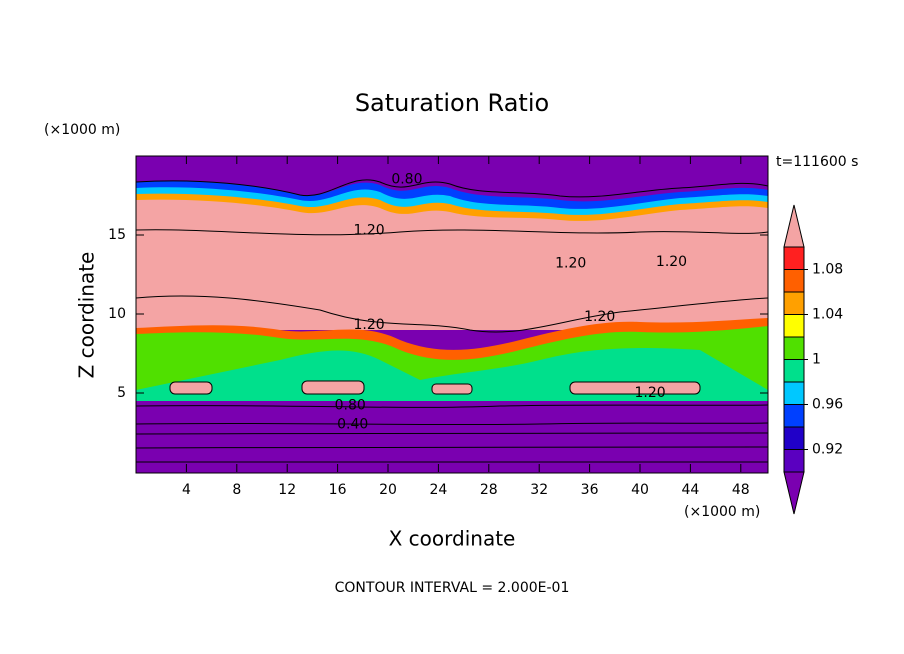 The image size is (904, 654). Describe the element at coordinates (640, 490) in the screenshot. I see `x-tick-label: 40` at that location.